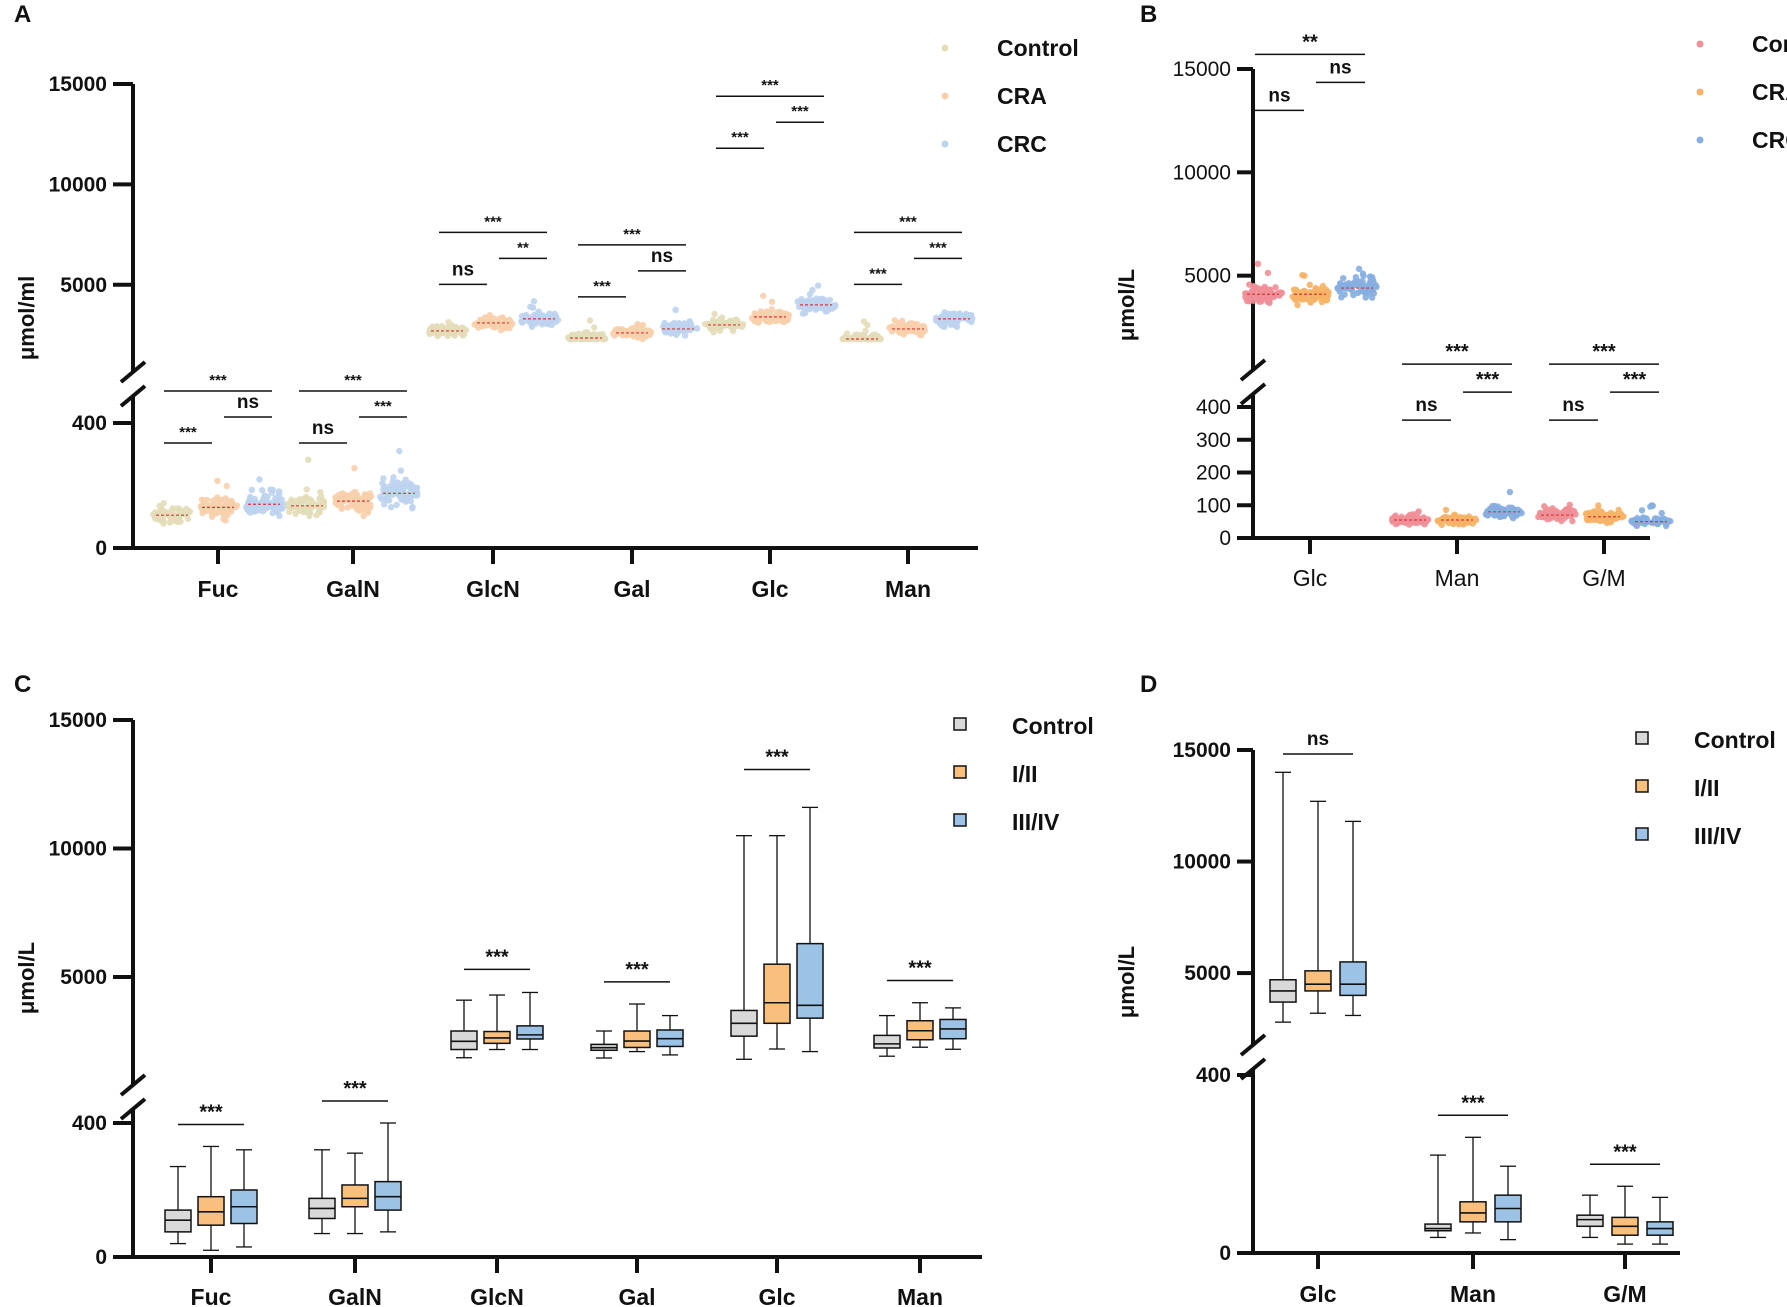 The width and height of the screenshot is (1787, 1307). Describe the element at coordinates (1202, 750) in the screenshot. I see `y-tick-label: 15000` at that location.